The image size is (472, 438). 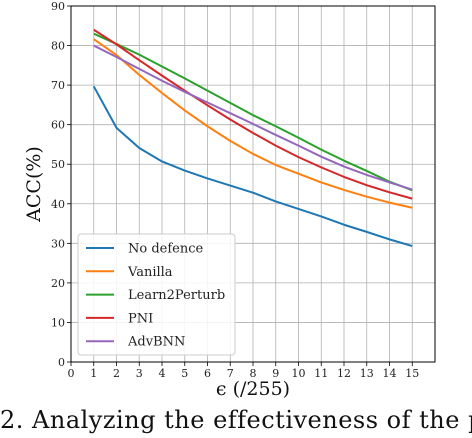 What do you see at coordinates (140, 318) in the screenshot?
I see `legend-label-pni: PNI` at bounding box center [140, 318].